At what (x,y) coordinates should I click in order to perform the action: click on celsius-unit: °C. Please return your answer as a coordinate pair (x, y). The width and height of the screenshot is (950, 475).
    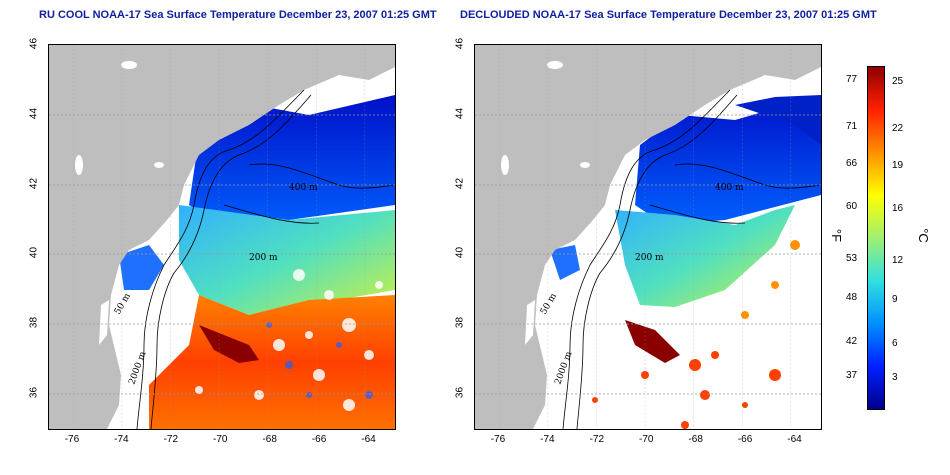
    Looking at the image, I should click on (923, 235).